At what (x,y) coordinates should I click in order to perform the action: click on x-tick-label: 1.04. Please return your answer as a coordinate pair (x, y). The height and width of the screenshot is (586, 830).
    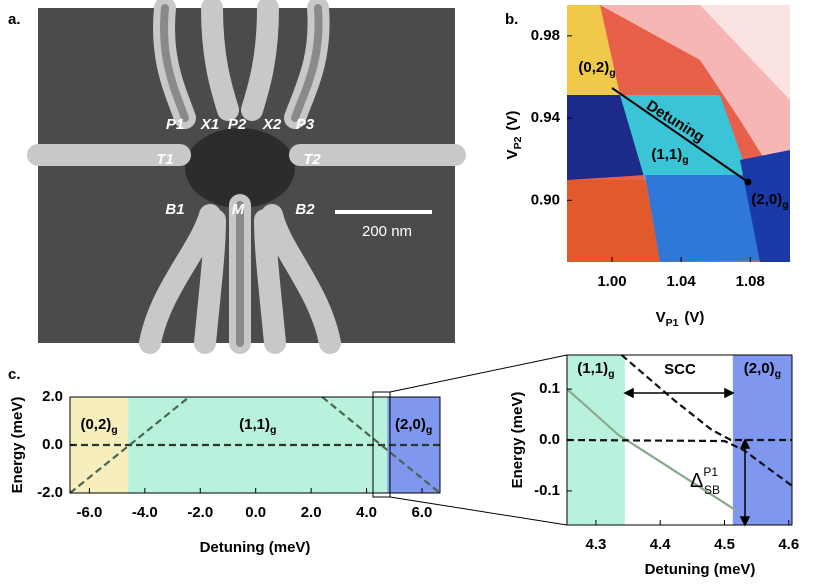
    Looking at the image, I should click on (681, 281).